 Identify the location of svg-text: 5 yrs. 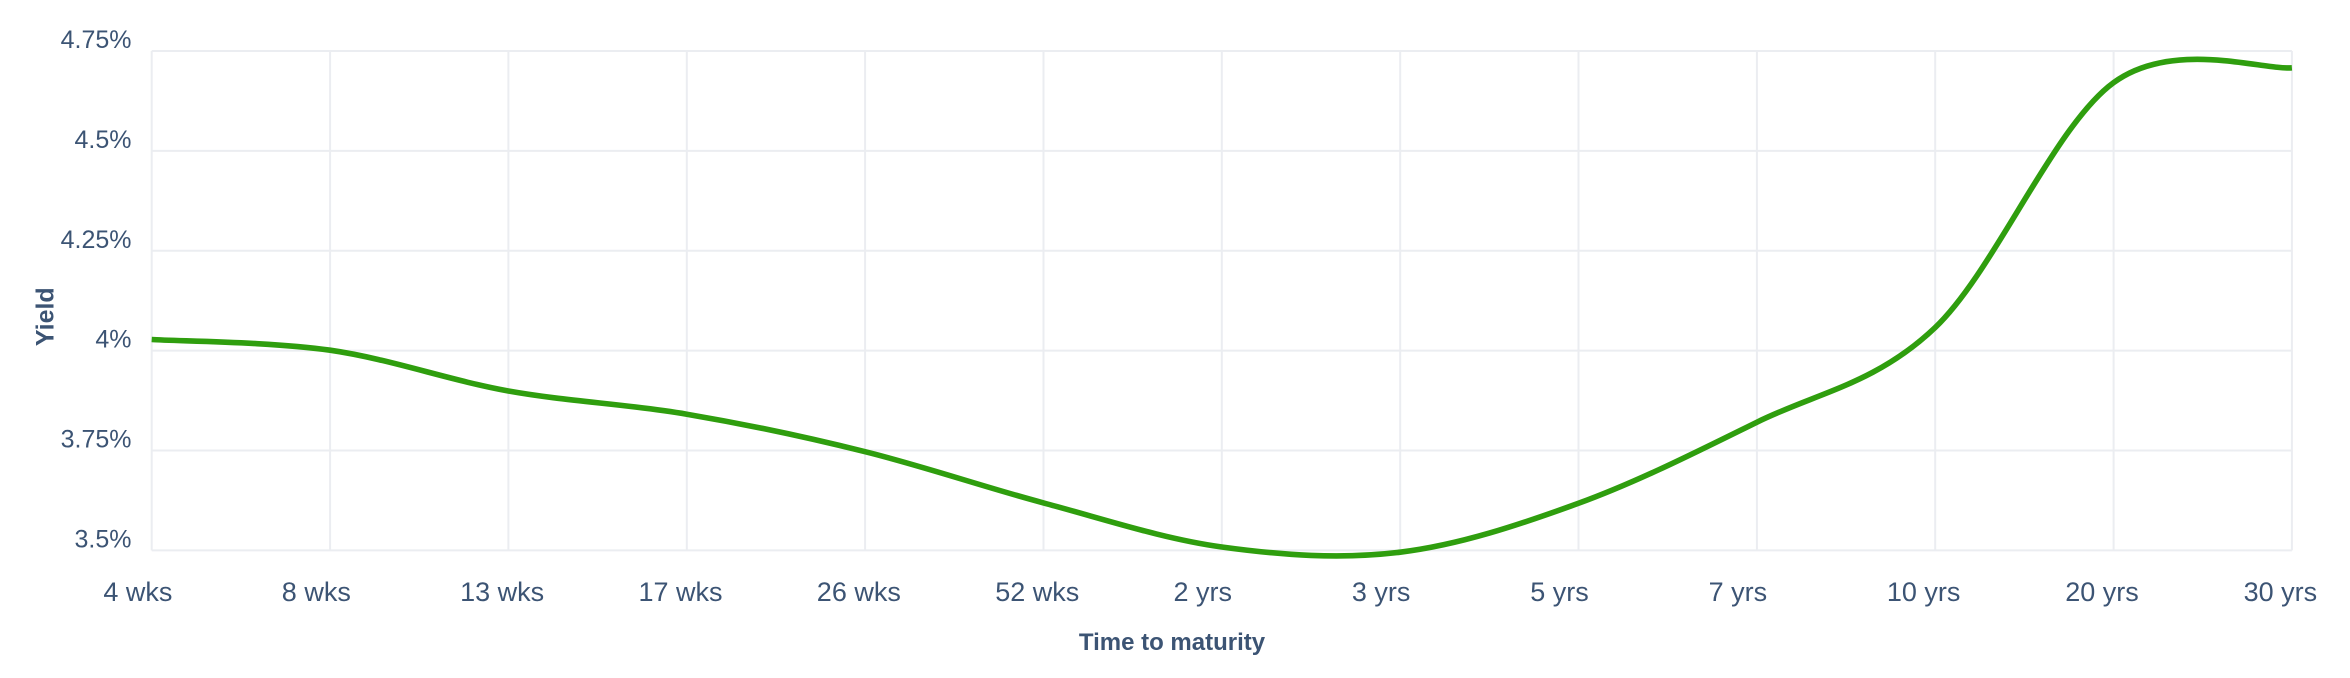
(1559, 592).